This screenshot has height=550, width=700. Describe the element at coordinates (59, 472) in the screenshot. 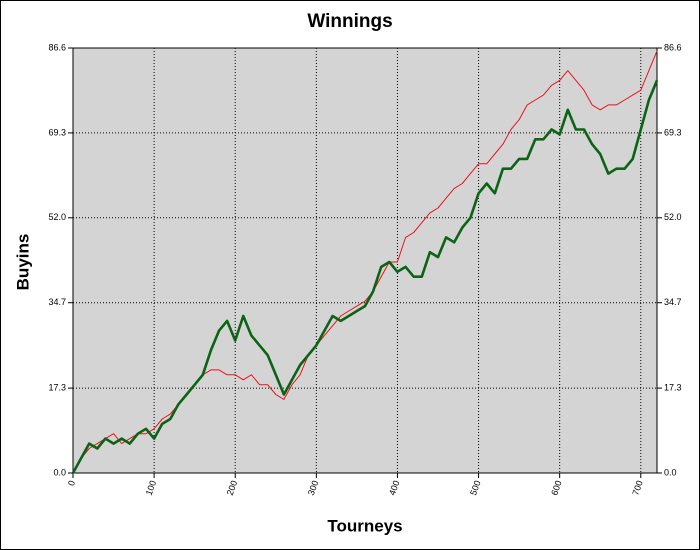

I see `y-tick-label: 0.0` at that location.